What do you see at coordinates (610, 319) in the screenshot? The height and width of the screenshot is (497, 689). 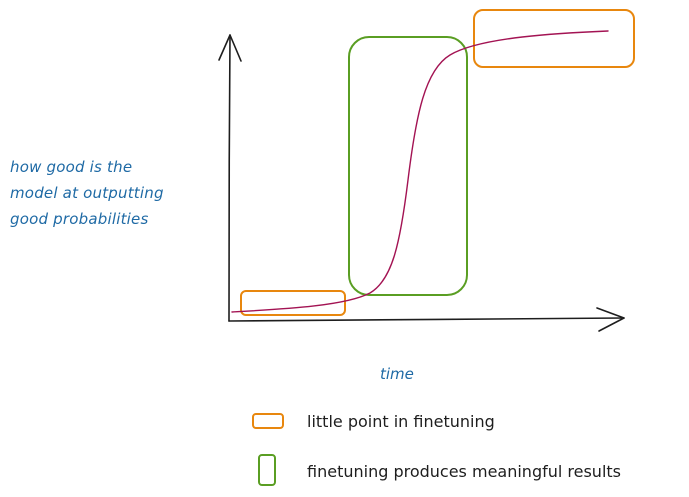 I see `x-axis-arrowhead` at bounding box center [610, 319].